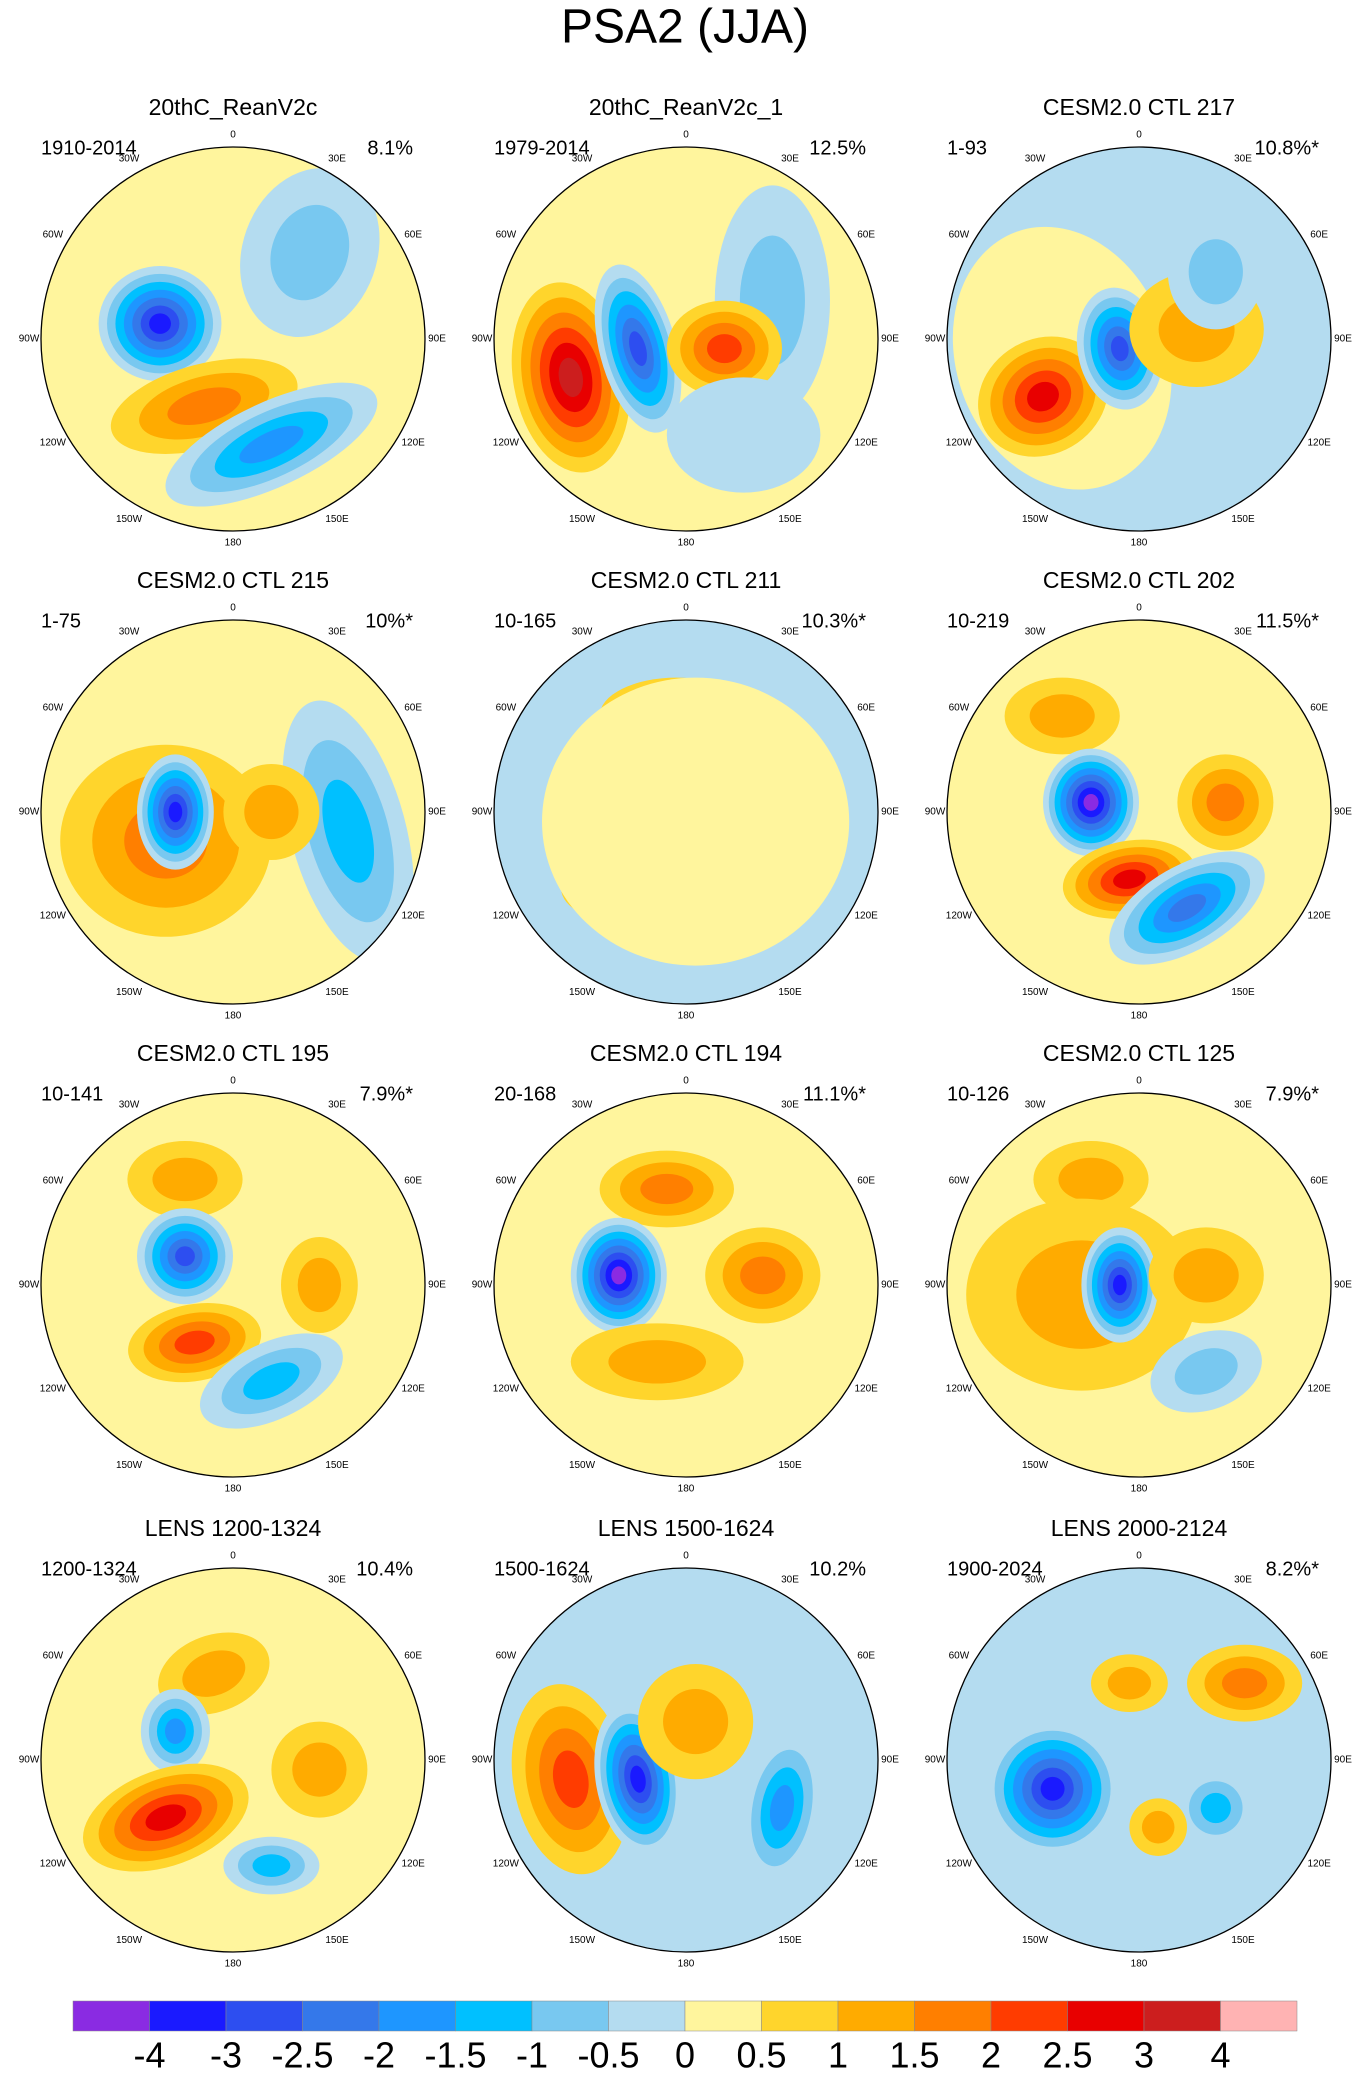 Image resolution: width=1370 pixels, height=2087 pixels. Describe the element at coordinates (686, 1285) in the screenshot. I see `map-background` at that location.